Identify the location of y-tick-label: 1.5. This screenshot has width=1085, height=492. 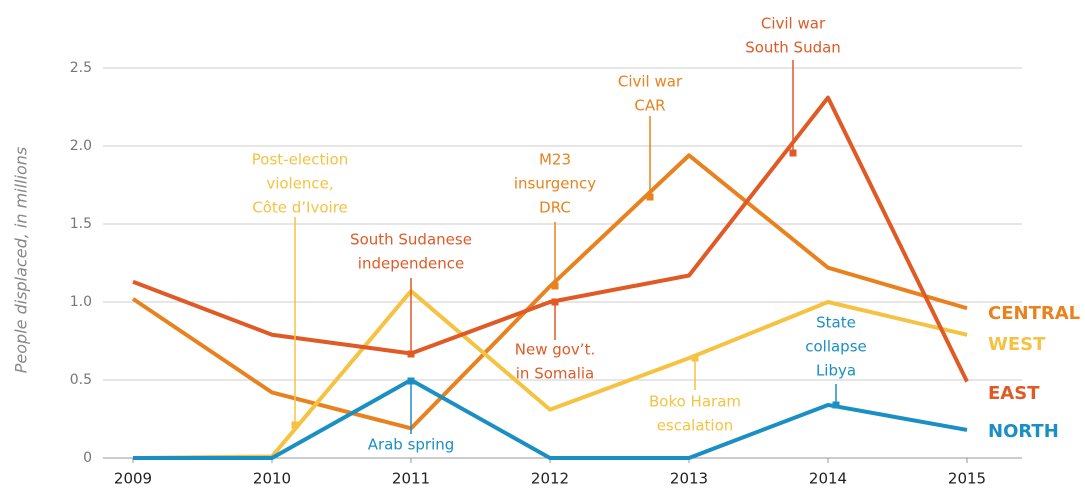
(81, 224).